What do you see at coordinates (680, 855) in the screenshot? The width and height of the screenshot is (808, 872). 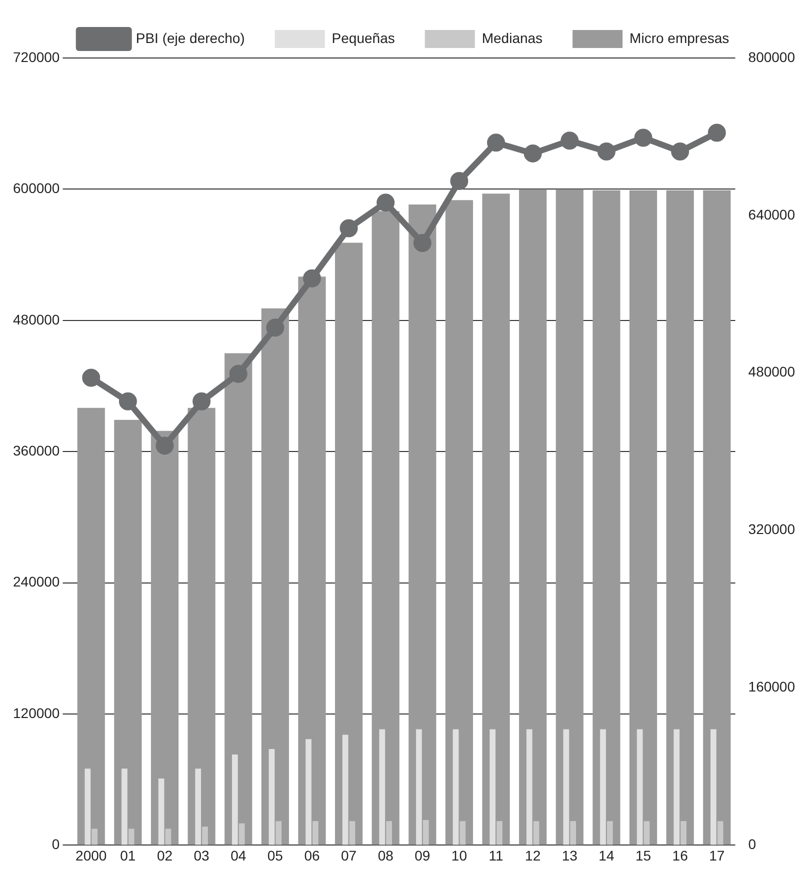 I see `x-tick-label: 16` at bounding box center [680, 855].